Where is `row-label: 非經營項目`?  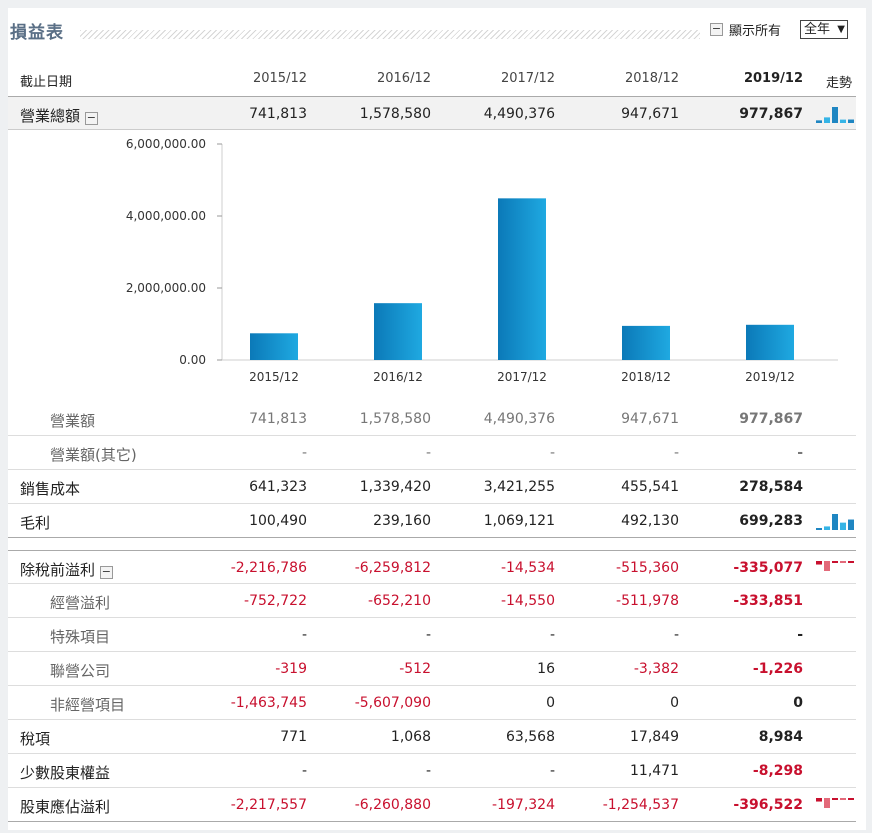 row-label: 非經營項目 is located at coordinates (88, 705).